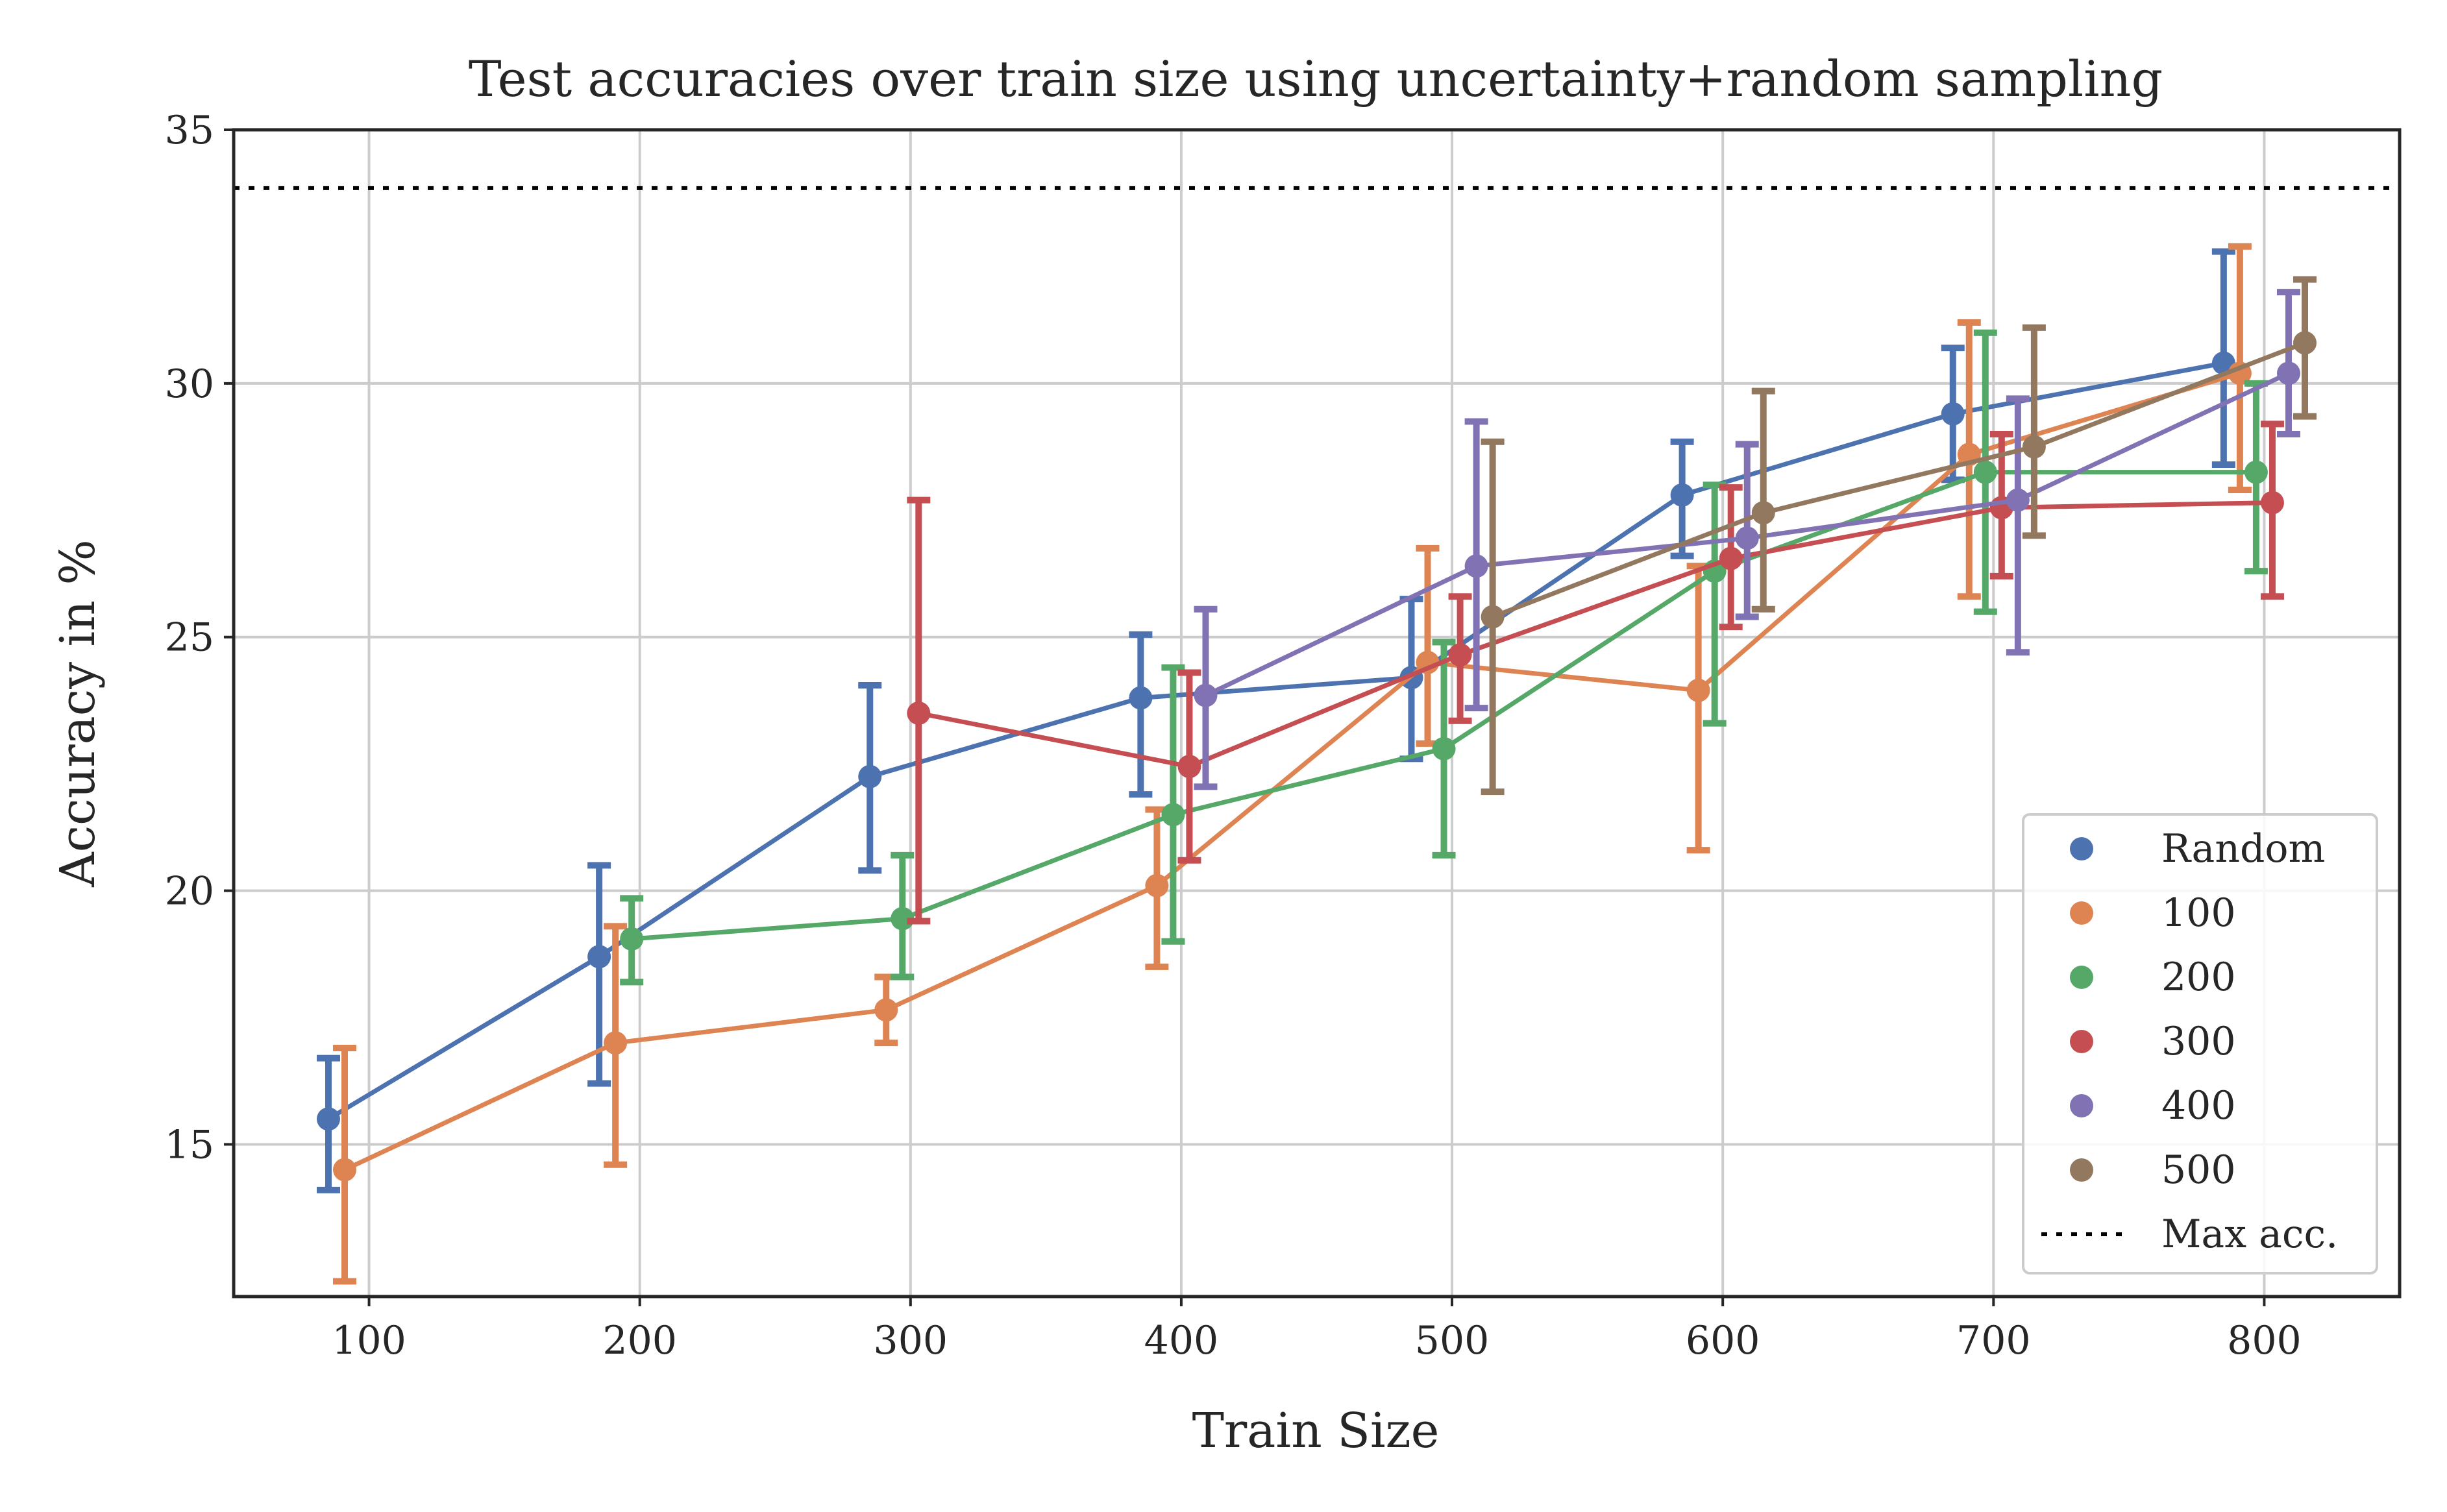  What do you see at coordinates (2264, 1340) in the screenshot?
I see `x-tick-label: 800` at bounding box center [2264, 1340].